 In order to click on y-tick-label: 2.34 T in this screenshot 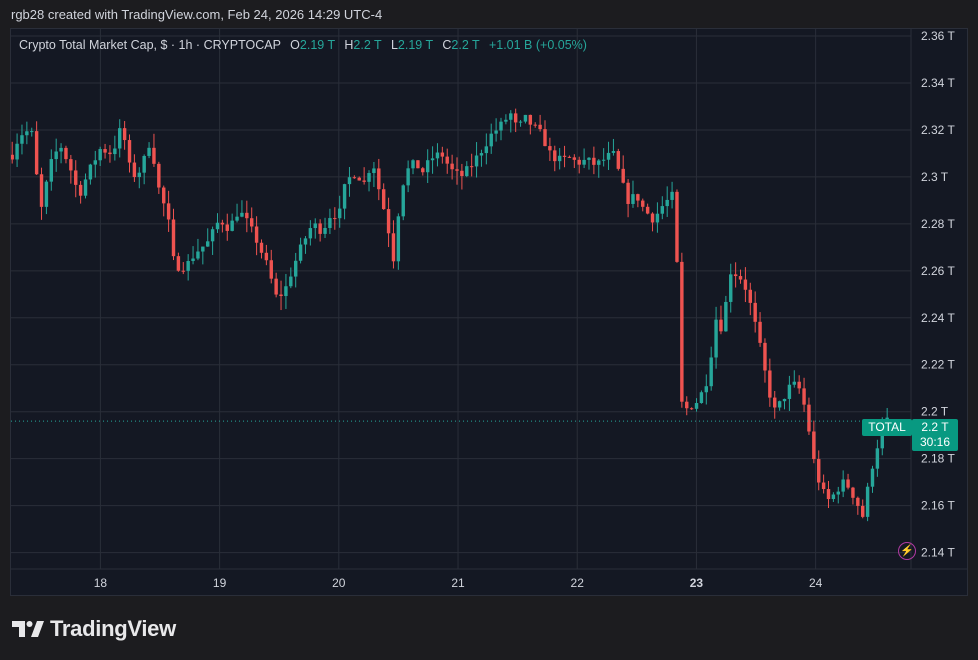, I will do `click(938, 83)`.